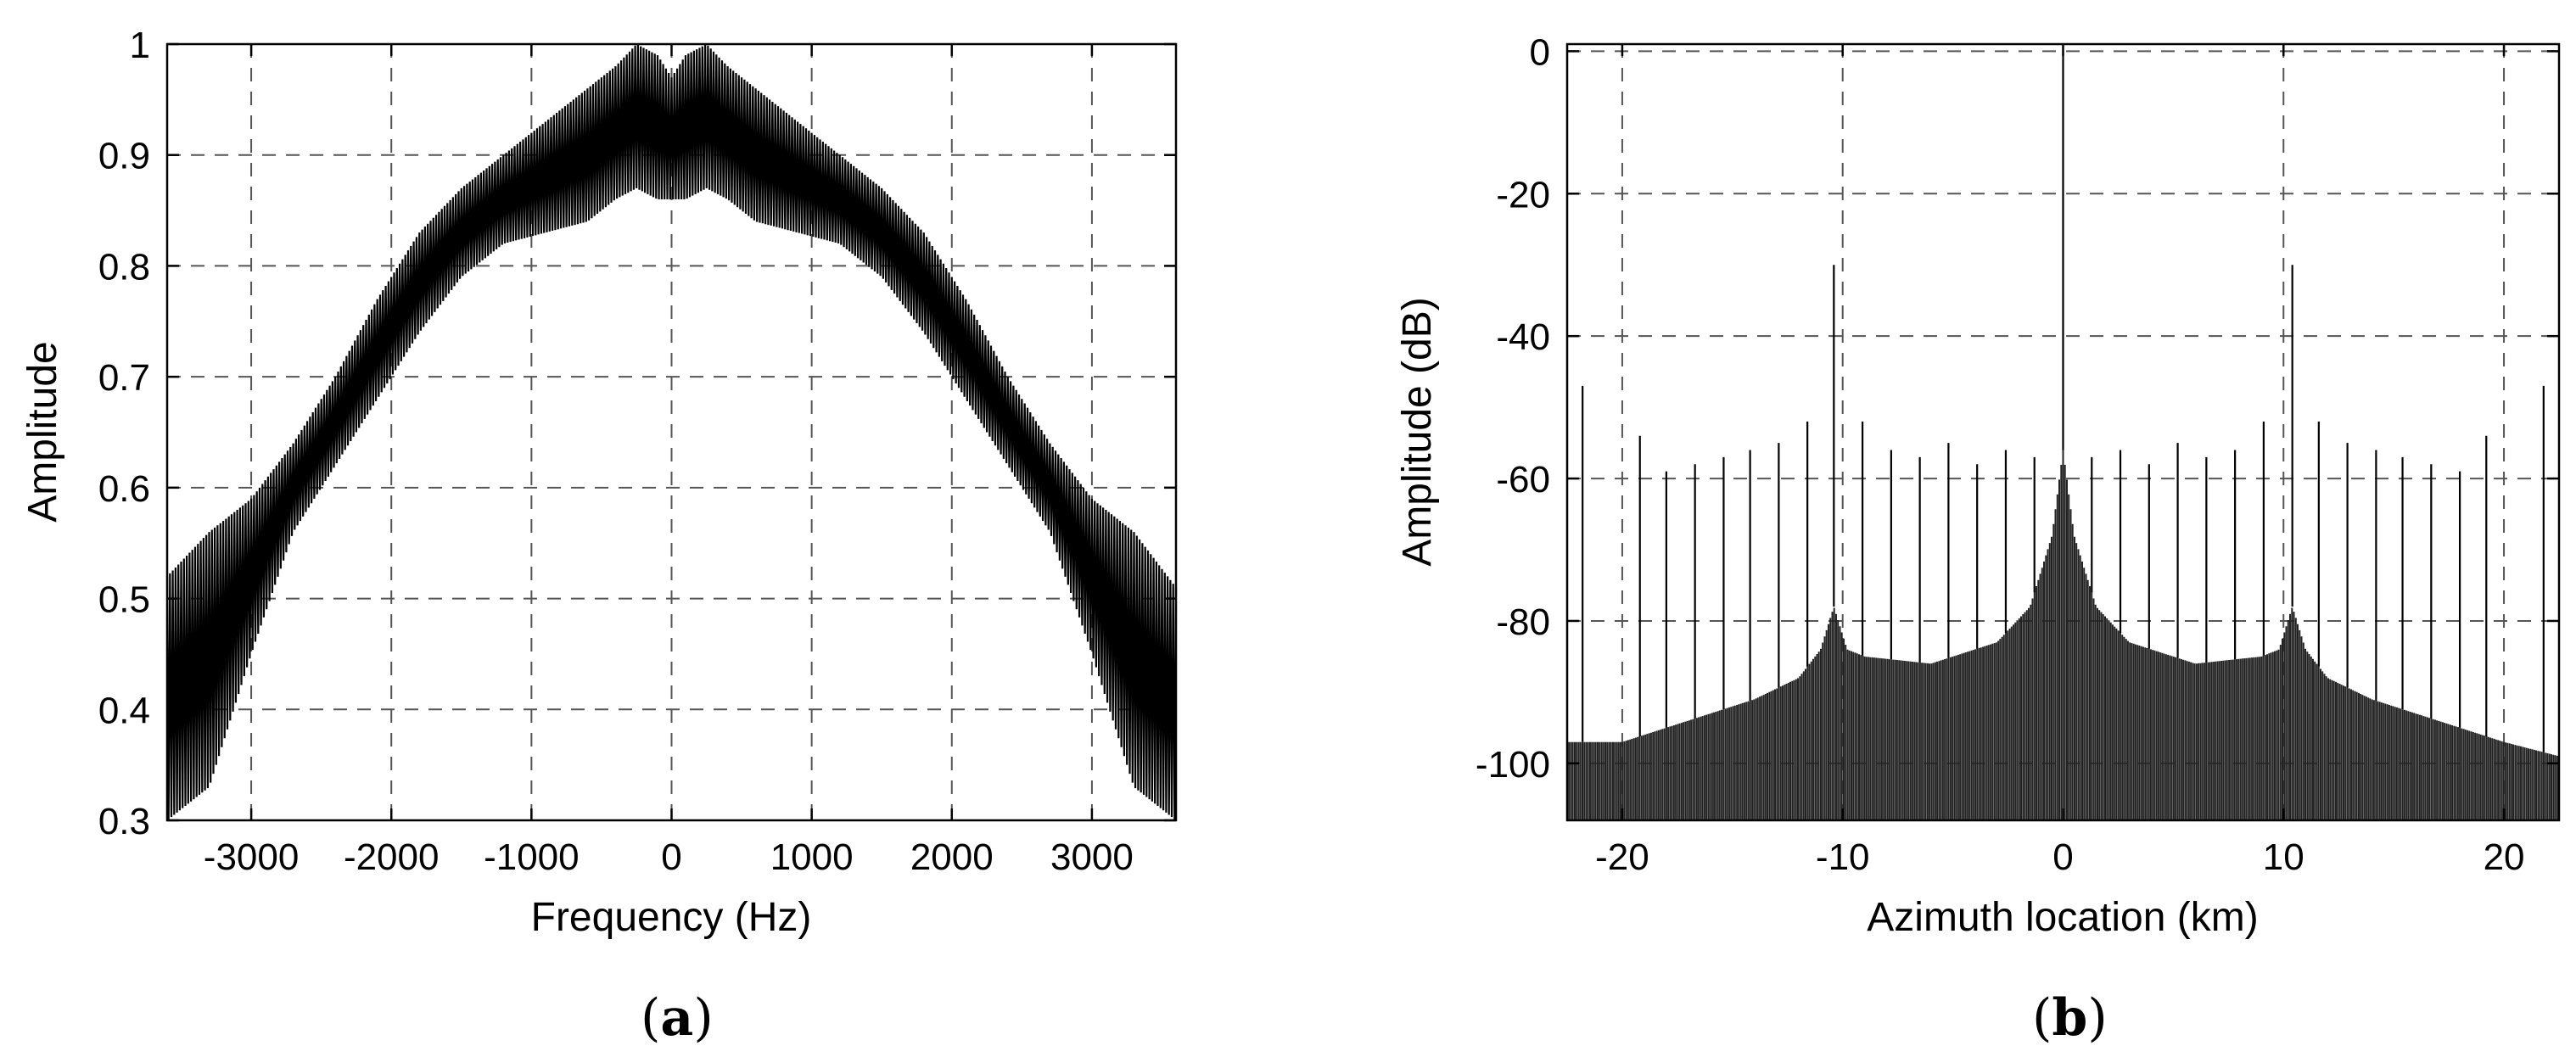  Describe the element at coordinates (1843, 857) in the screenshot. I see `panel-b-xtick-label: -10` at that location.